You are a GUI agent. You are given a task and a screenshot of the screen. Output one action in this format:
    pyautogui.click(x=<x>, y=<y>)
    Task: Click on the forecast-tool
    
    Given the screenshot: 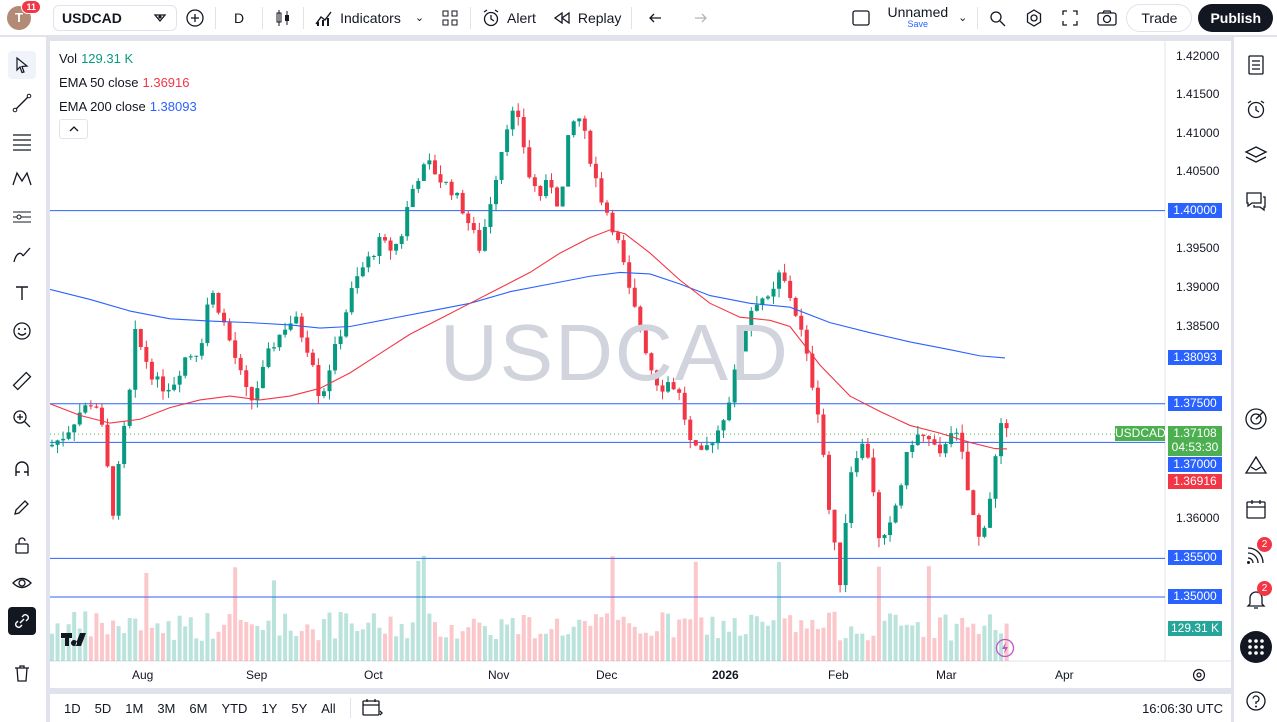 What is the action you would take?
    pyautogui.click(x=22, y=217)
    